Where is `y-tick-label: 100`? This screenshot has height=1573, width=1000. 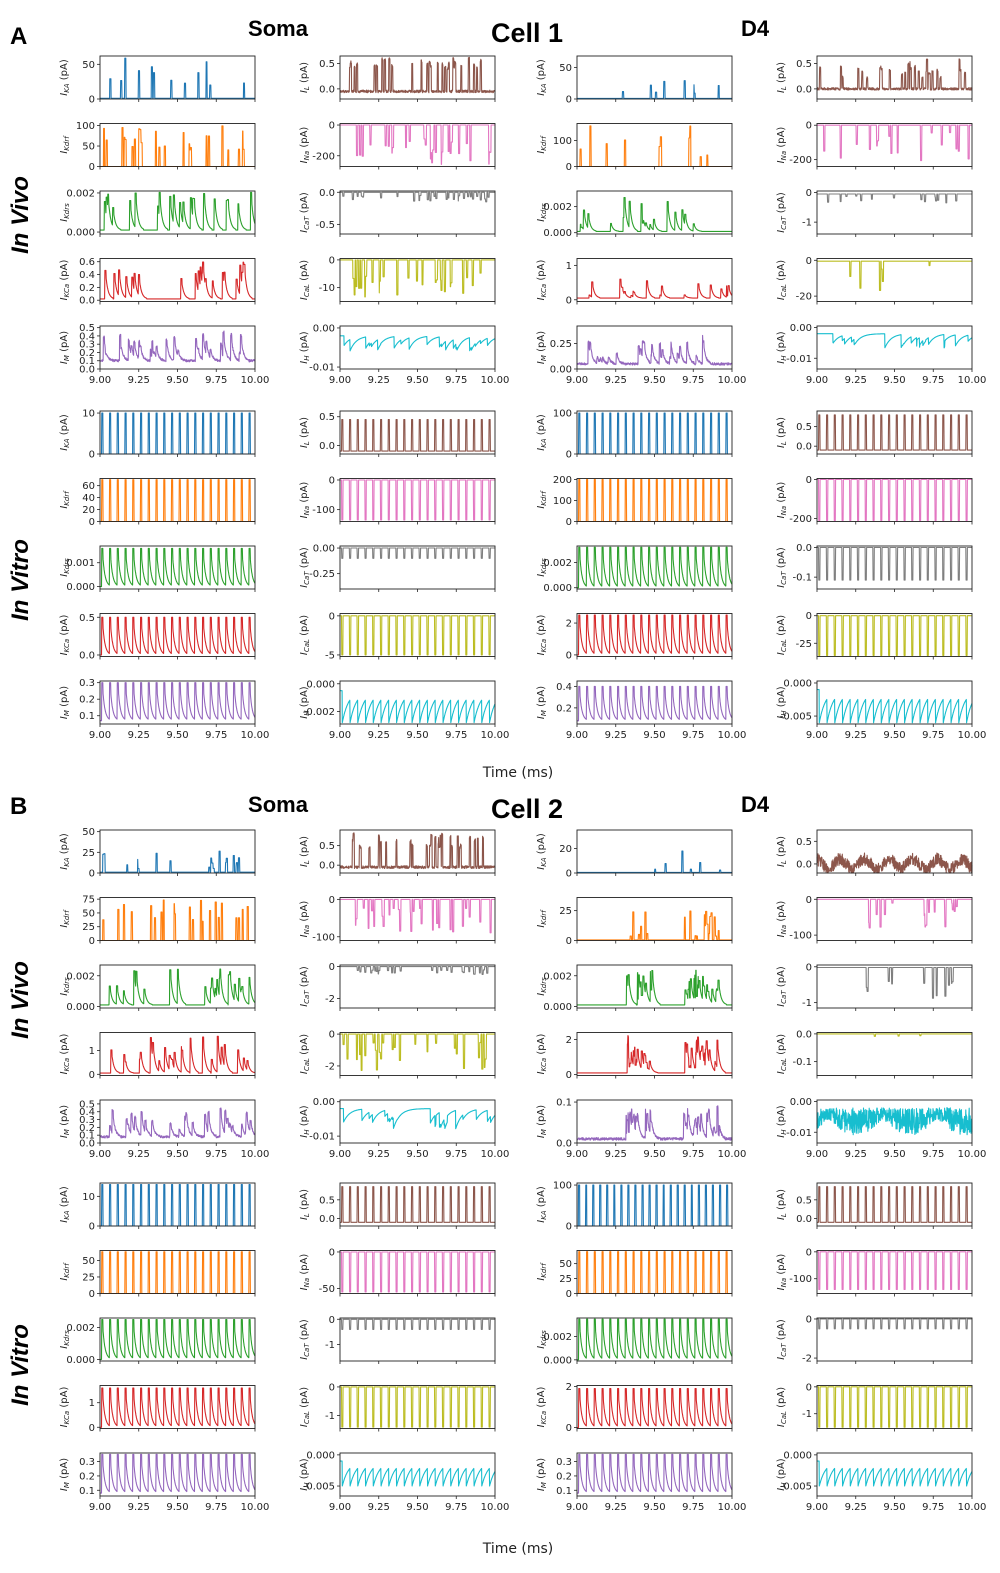
y-tick-label: 100 is located at coordinates (562, 414).